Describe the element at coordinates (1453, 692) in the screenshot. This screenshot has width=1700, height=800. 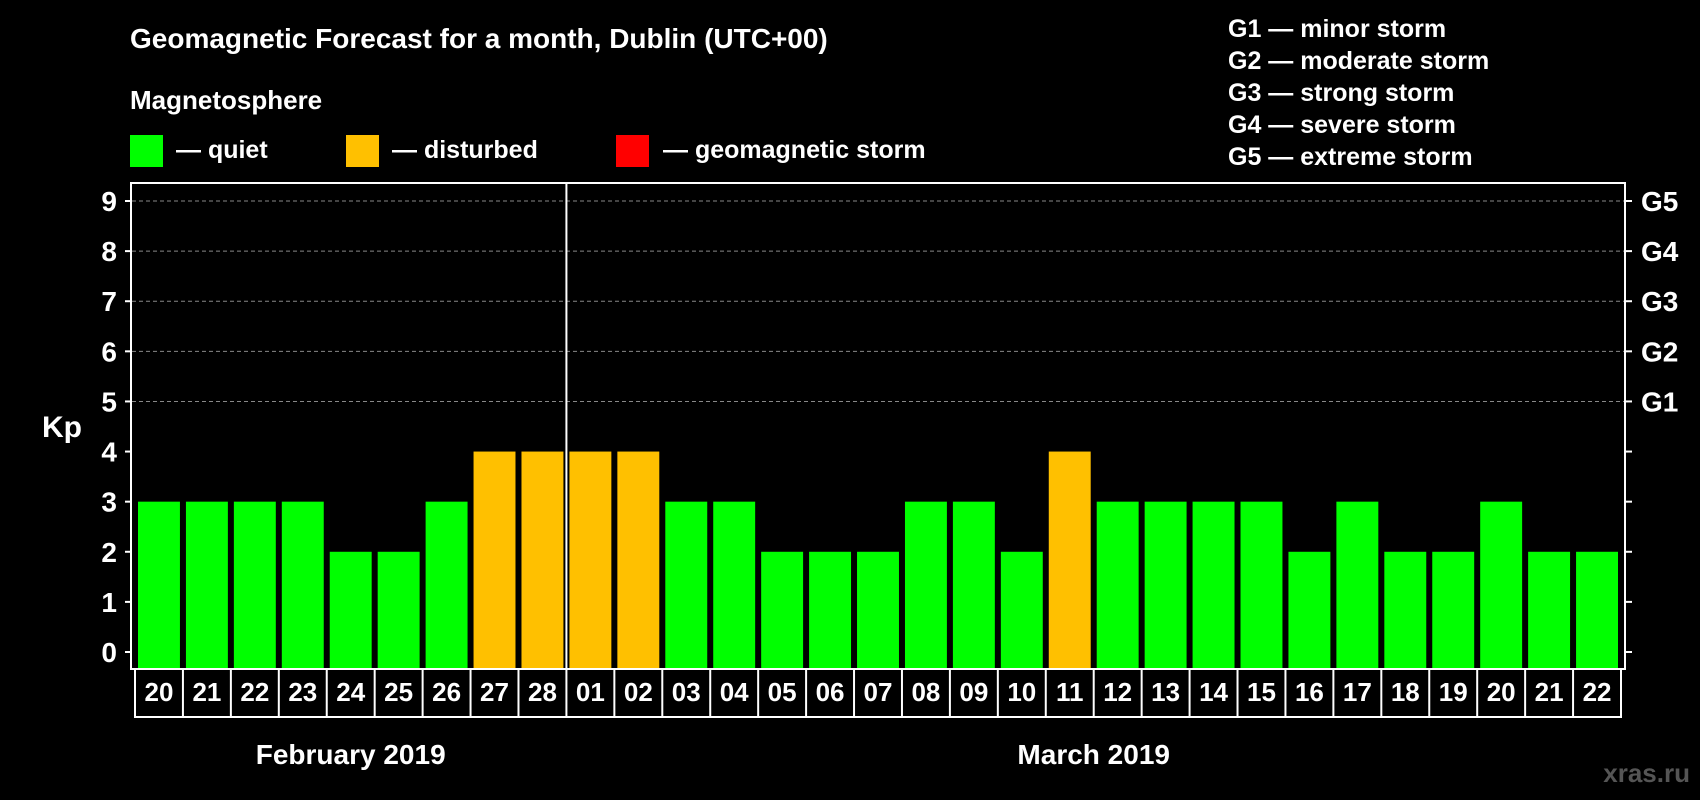
I see `date-label-27: 19` at that location.